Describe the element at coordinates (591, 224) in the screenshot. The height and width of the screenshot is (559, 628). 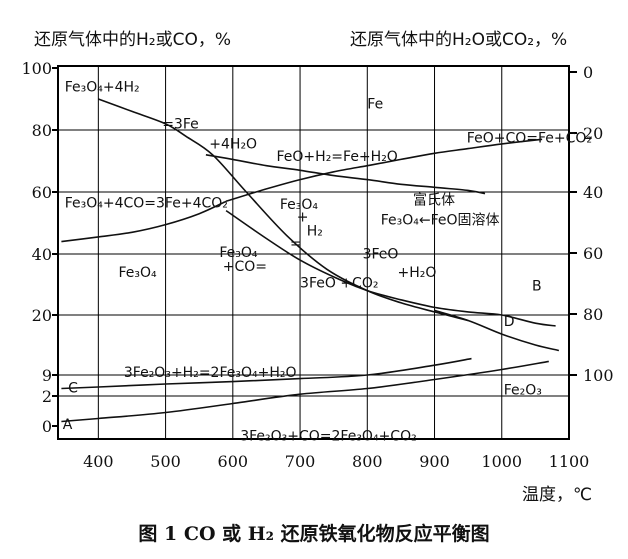
I see `right-y-axis: 0 20 40 60 80 100` at that location.